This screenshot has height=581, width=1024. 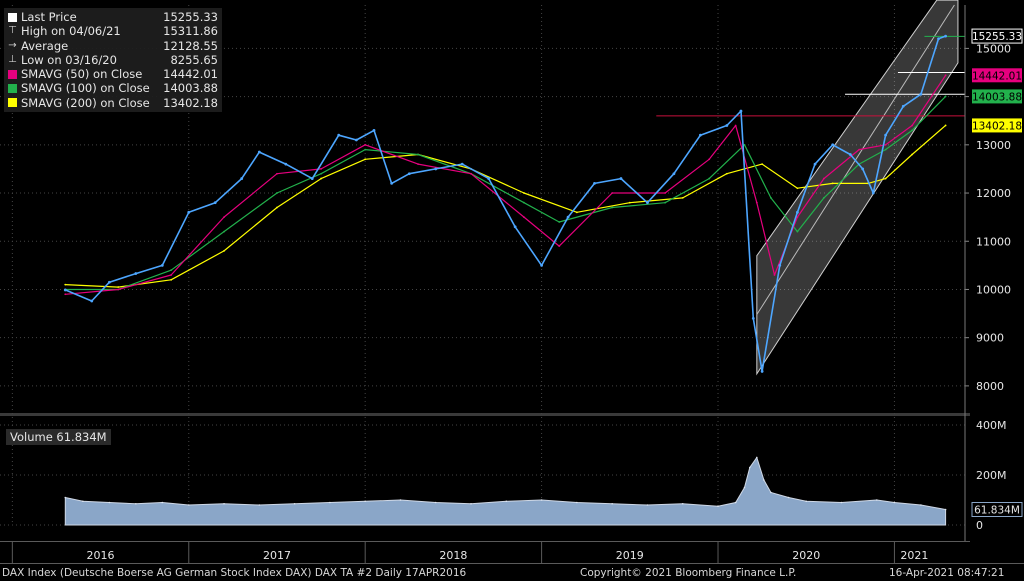 What do you see at coordinates (277, 555) in the screenshot?
I see `x-tick-label: 2017` at bounding box center [277, 555].